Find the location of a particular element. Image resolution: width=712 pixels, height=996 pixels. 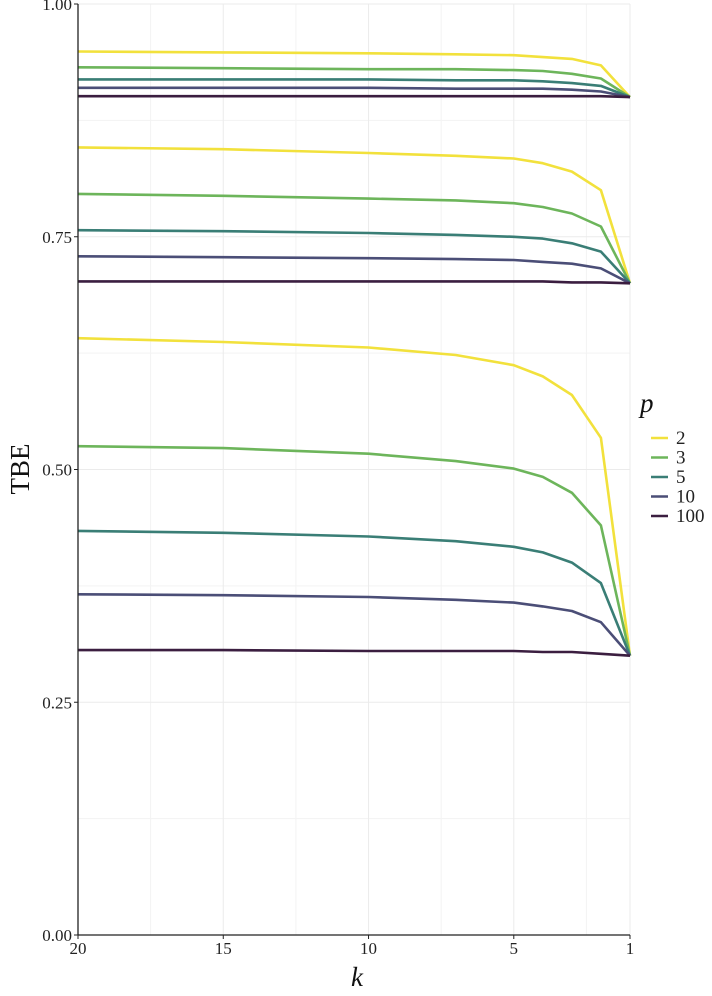

x-tick-label: 20 is located at coordinates (78, 948).